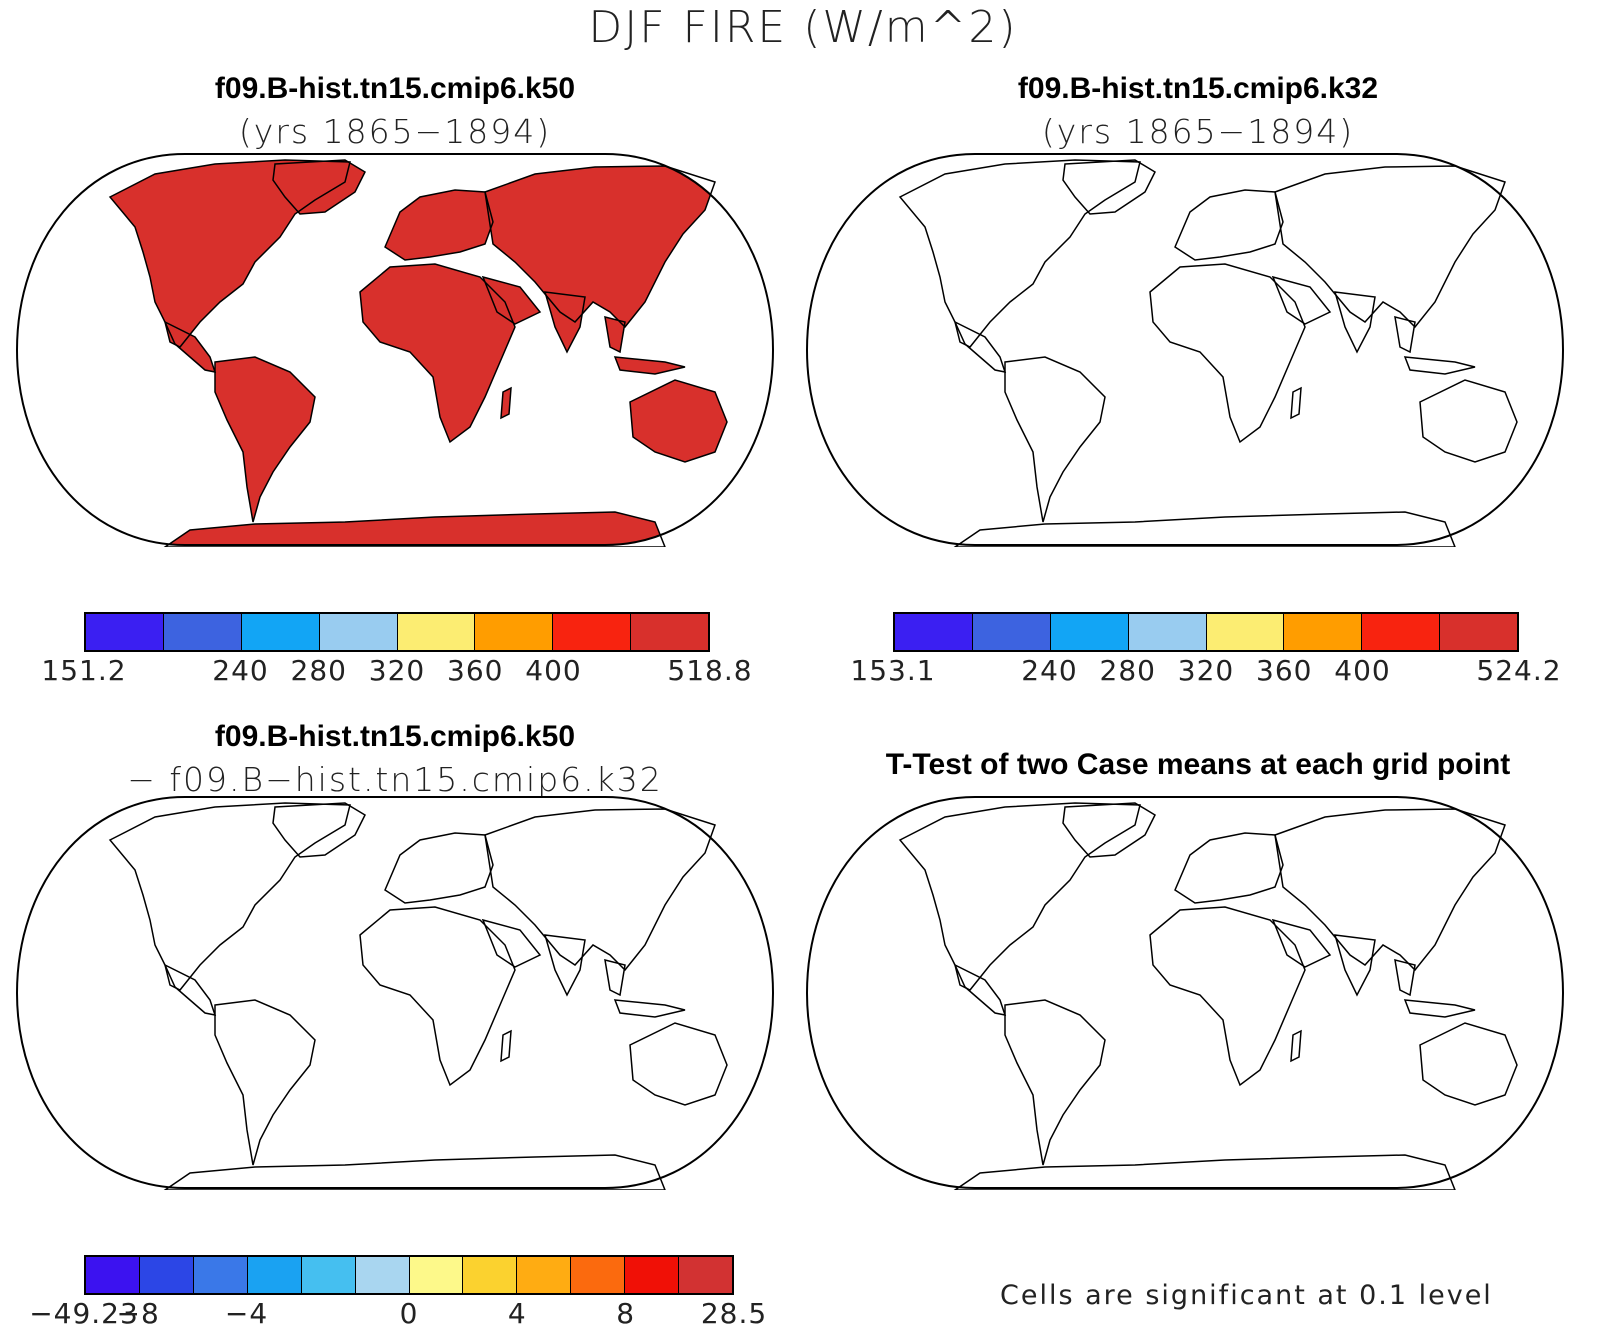 The height and width of the screenshot is (1330, 1606). What do you see at coordinates (1198, 131) in the screenshot?
I see `panel-subtitle-top-right: (yrs 1865−1894)` at bounding box center [1198, 131].